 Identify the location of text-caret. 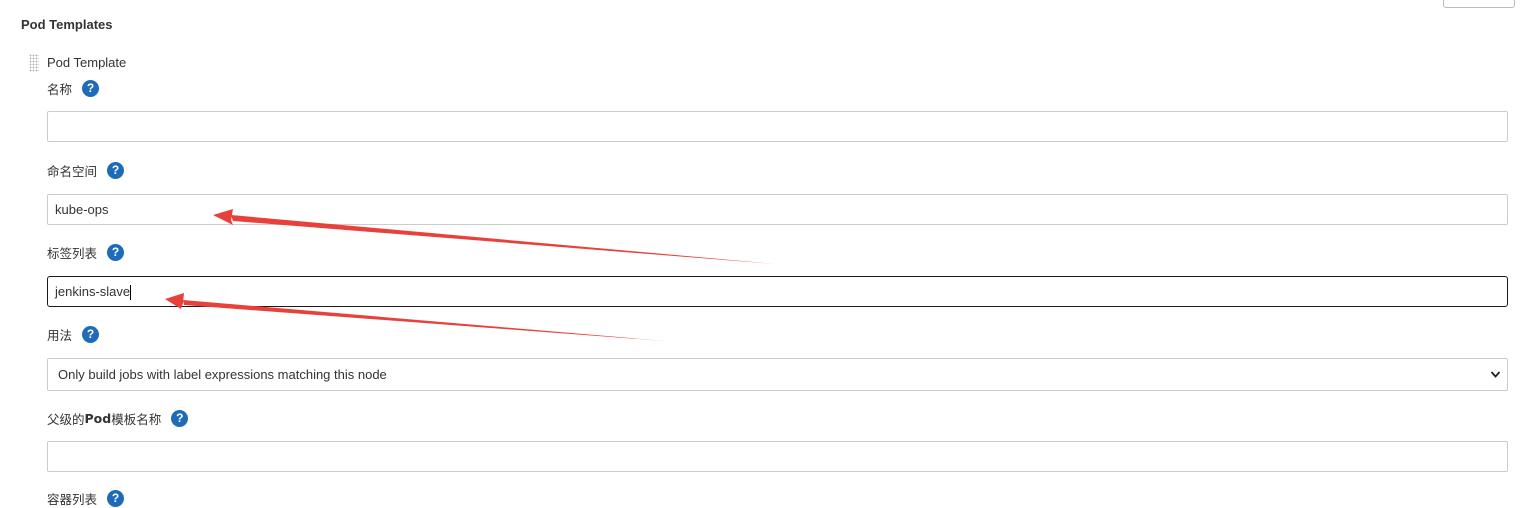
(131, 293).